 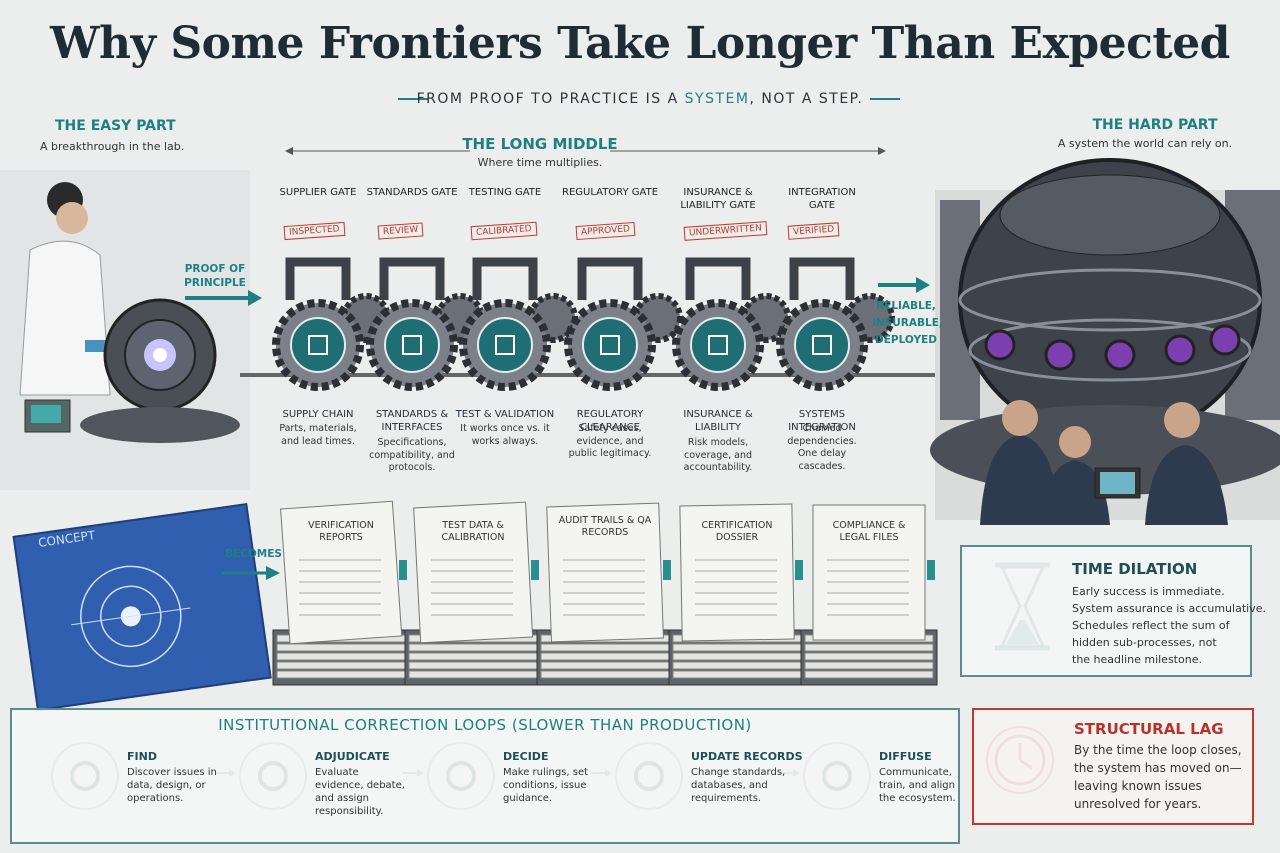 What do you see at coordinates (1145, 143) in the screenshot?
I see `section-text: A system the world can rely on.` at bounding box center [1145, 143].